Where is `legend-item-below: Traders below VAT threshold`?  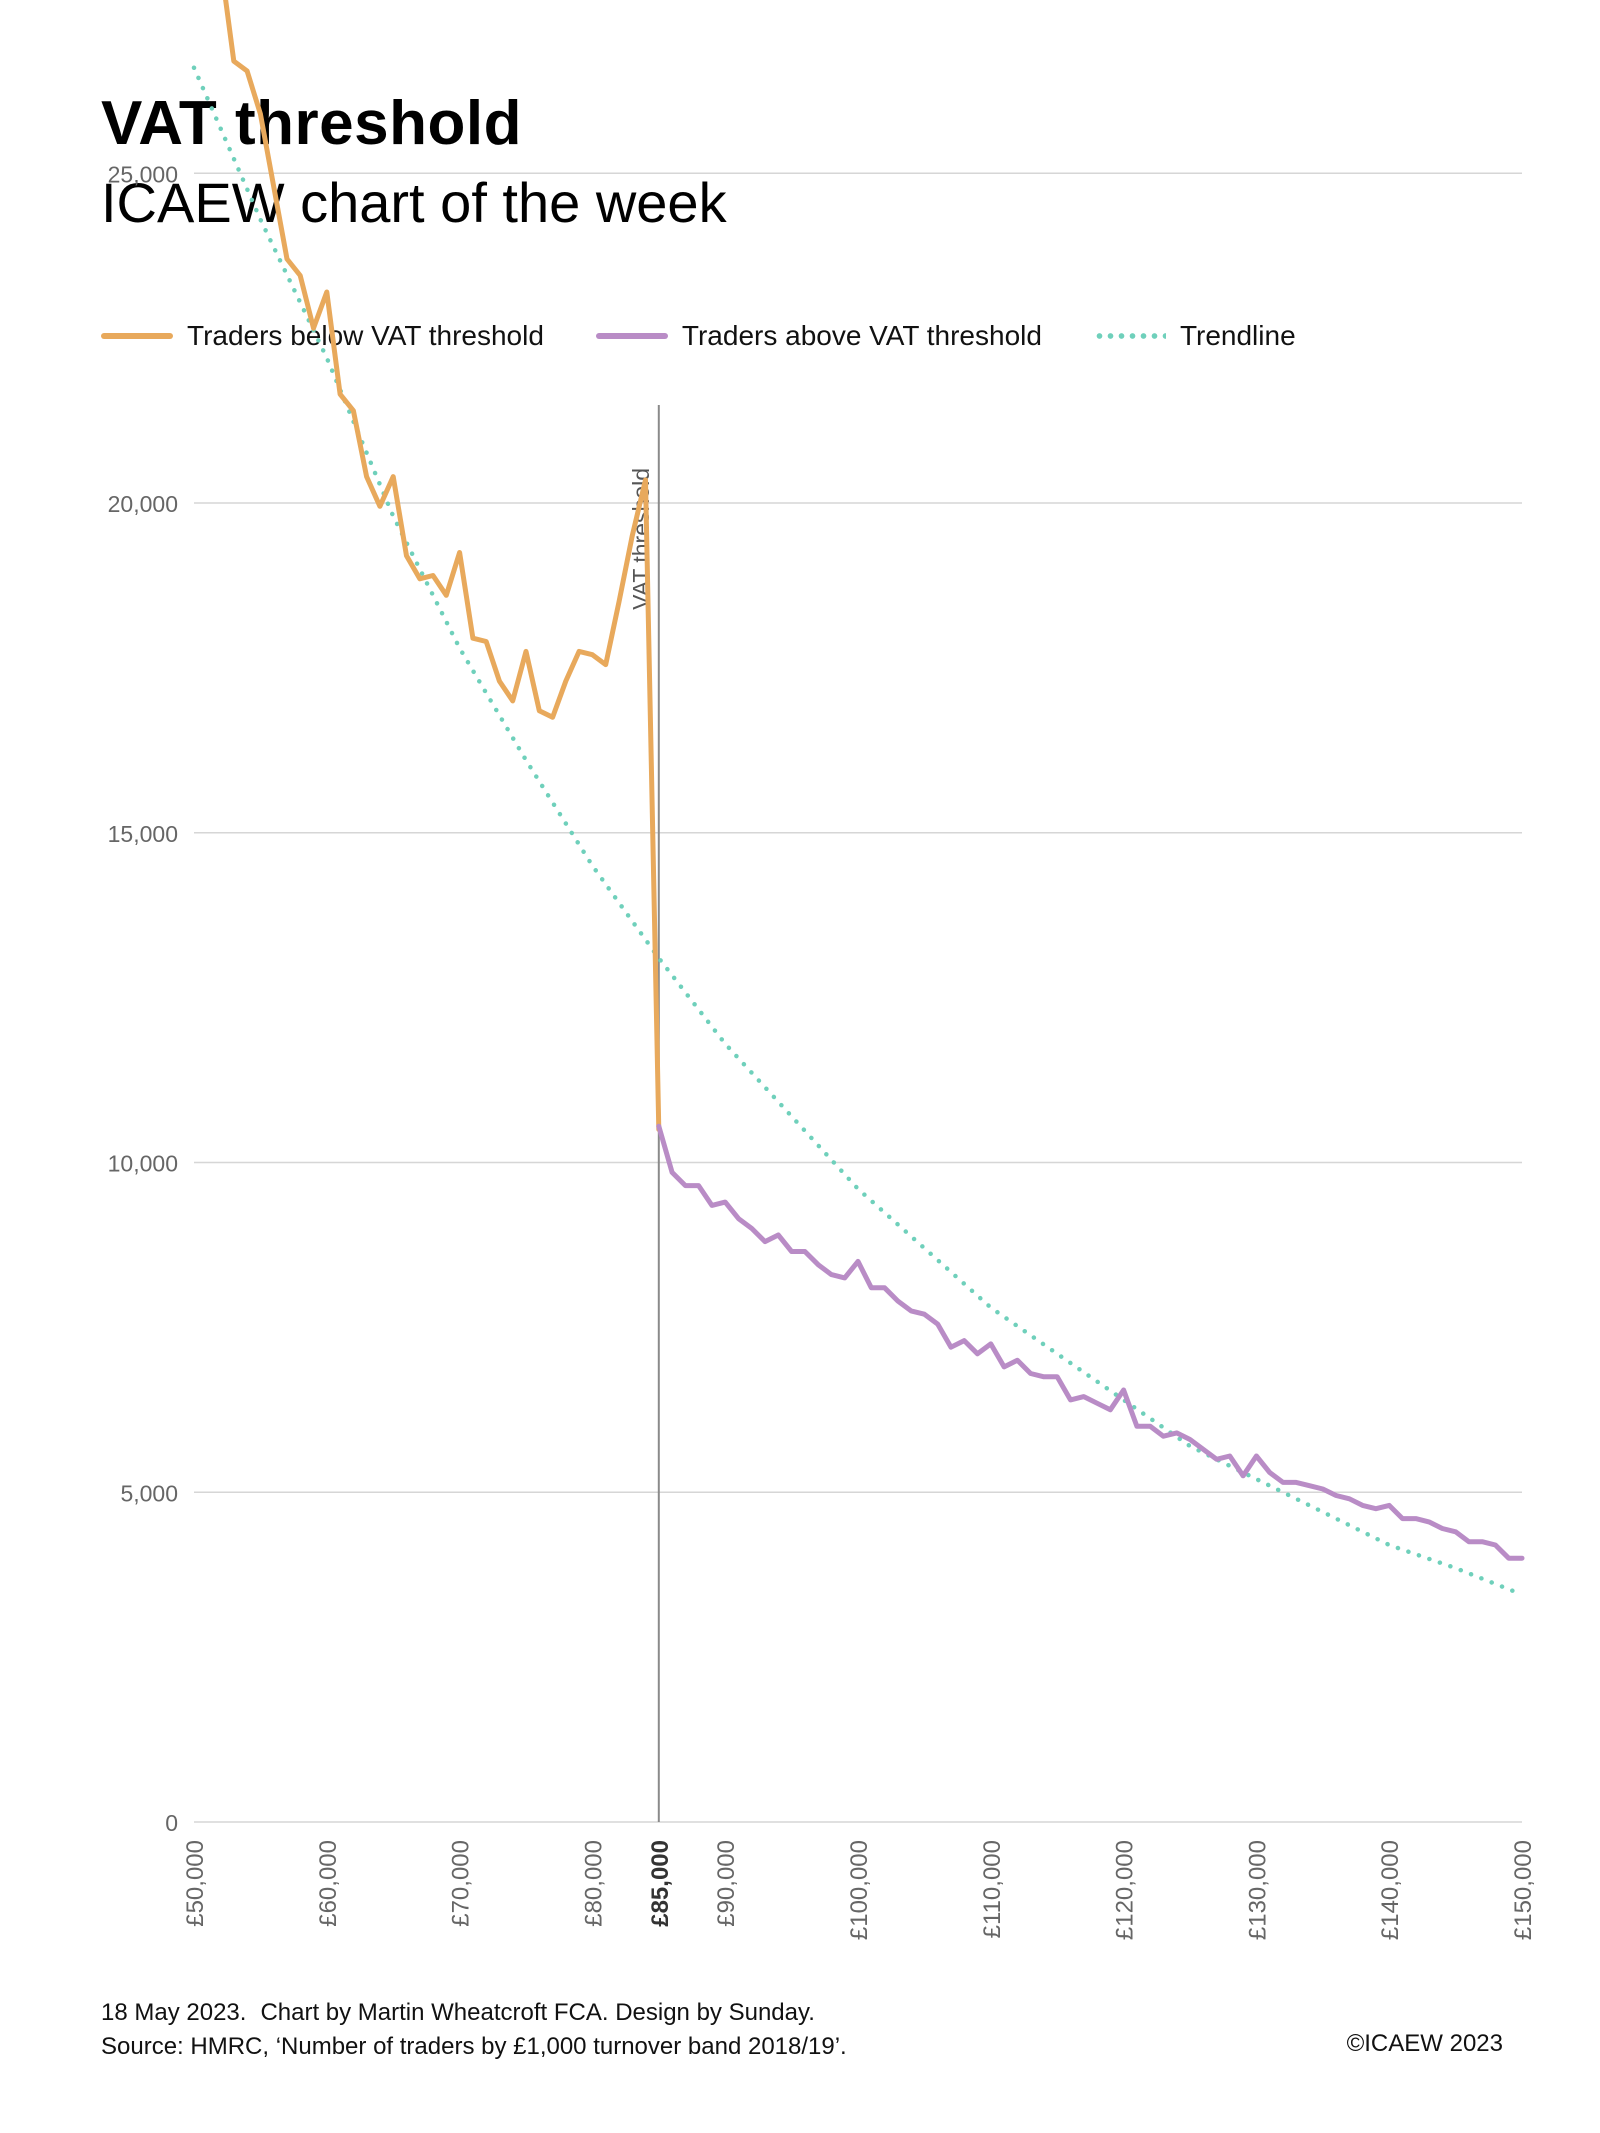 legend-item-below: Traders below VAT threshold is located at coordinates (322, 336).